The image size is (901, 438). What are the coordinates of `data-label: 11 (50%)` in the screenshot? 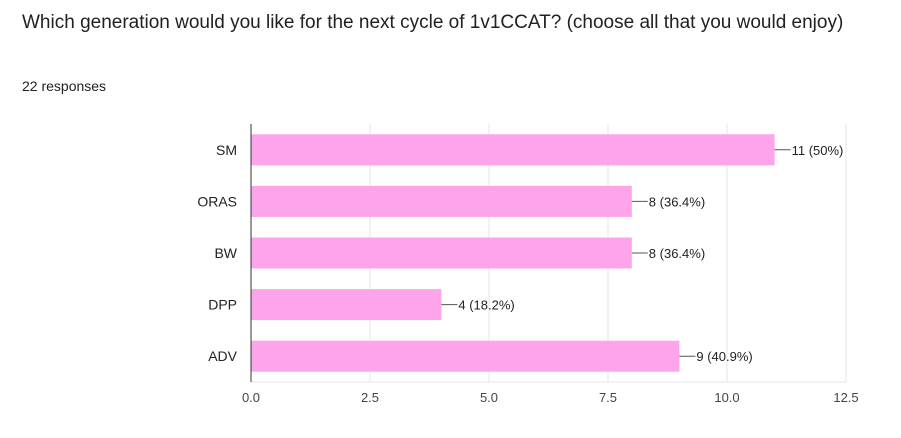 It's located at (818, 150).